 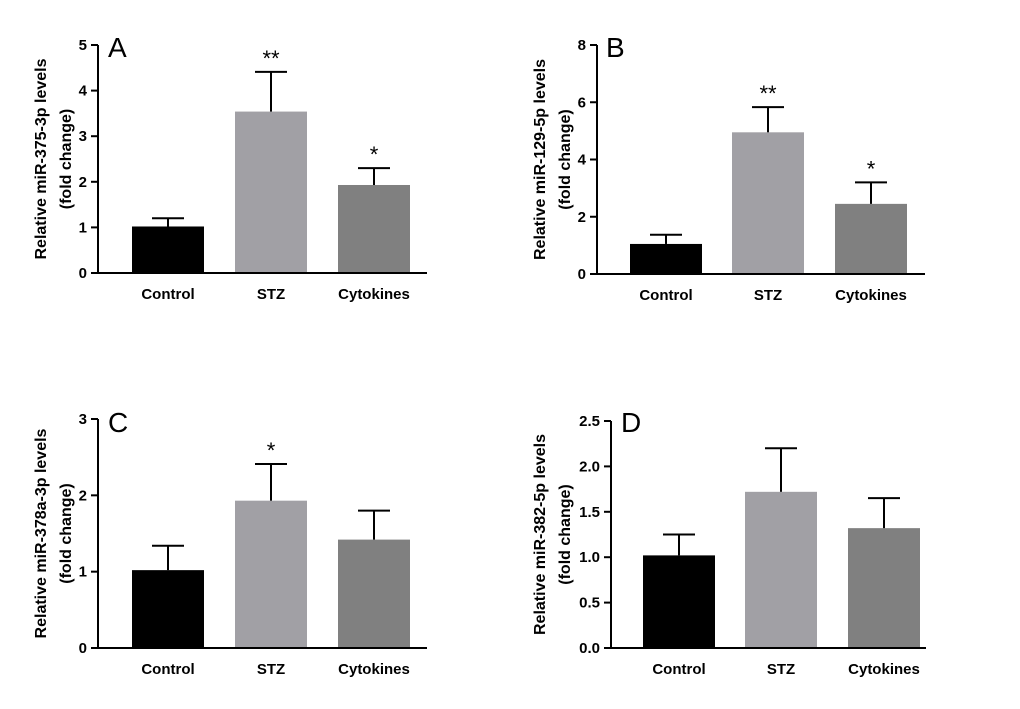 I want to click on y-tick-label: 1.0, so click(x=589, y=557).